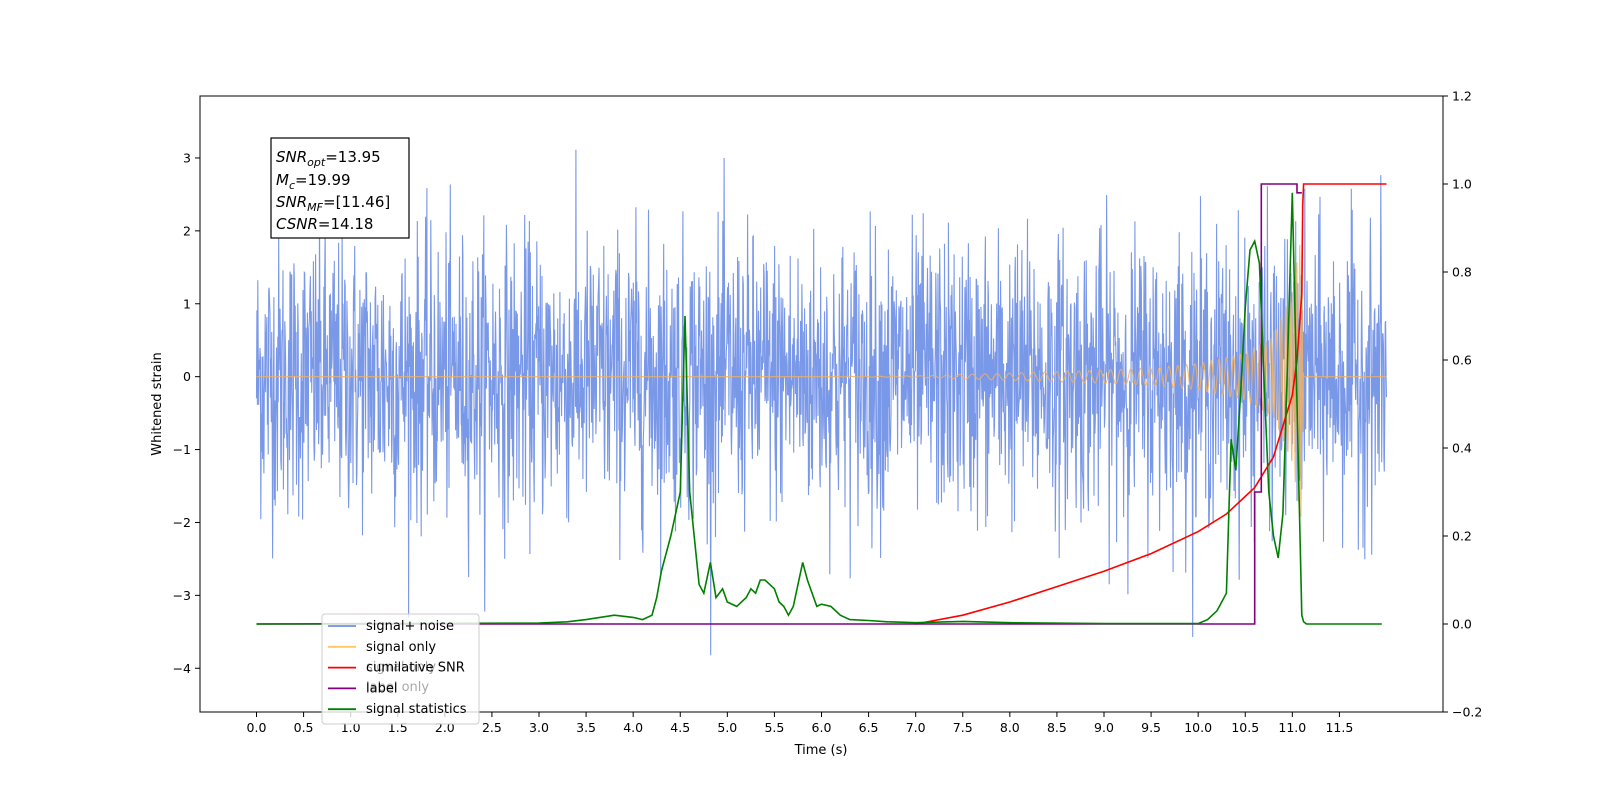  Describe the element at coordinates (187, 376) in the screenshot. I see `y-left-tick-label: 0` at that location.